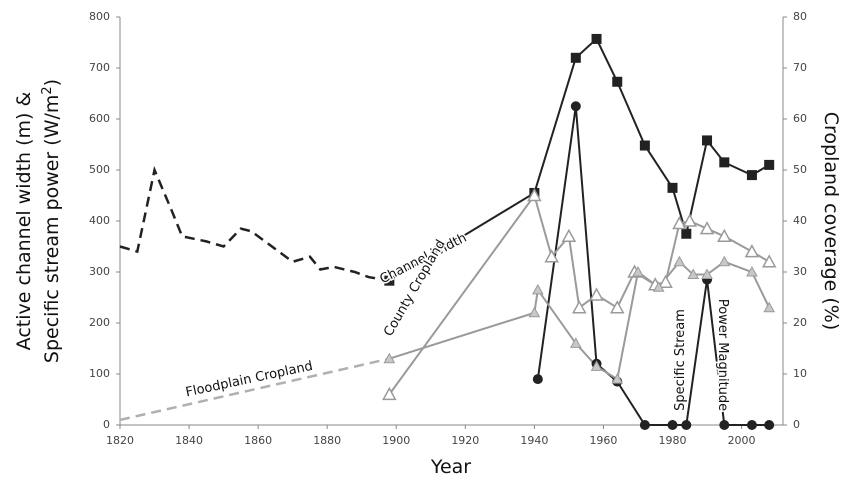 The width and height of the screenshot is (843, 481). I want to click on x-tick-label: 1920, so click(465, 440).